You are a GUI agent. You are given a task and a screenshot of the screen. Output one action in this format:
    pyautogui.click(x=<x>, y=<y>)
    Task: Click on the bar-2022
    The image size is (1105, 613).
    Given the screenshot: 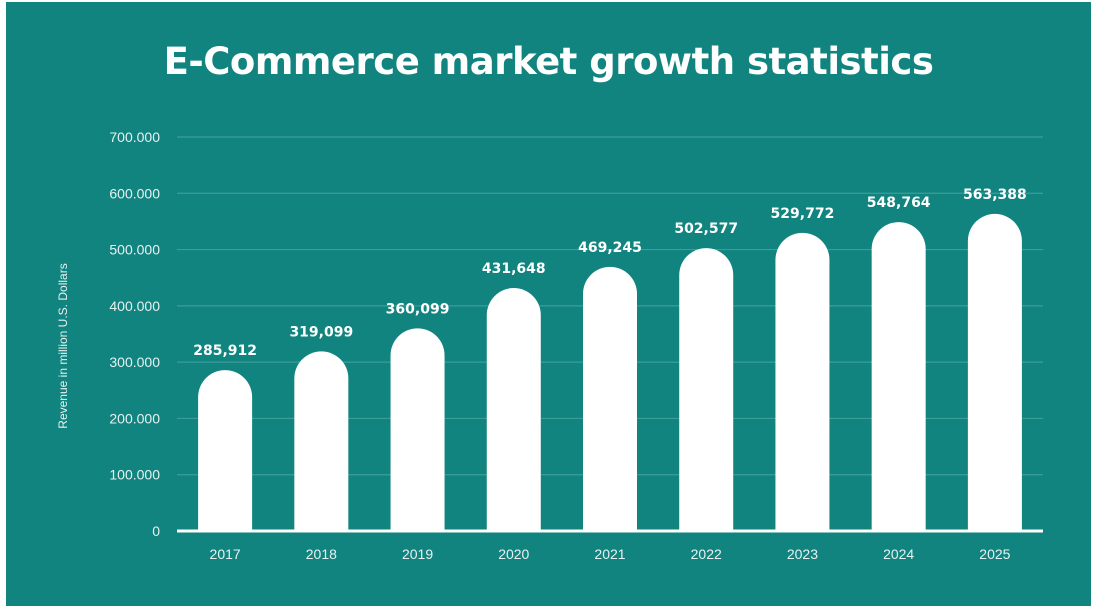 What is the action you would take?
    pyautogui.click(x=706, y=389)
    